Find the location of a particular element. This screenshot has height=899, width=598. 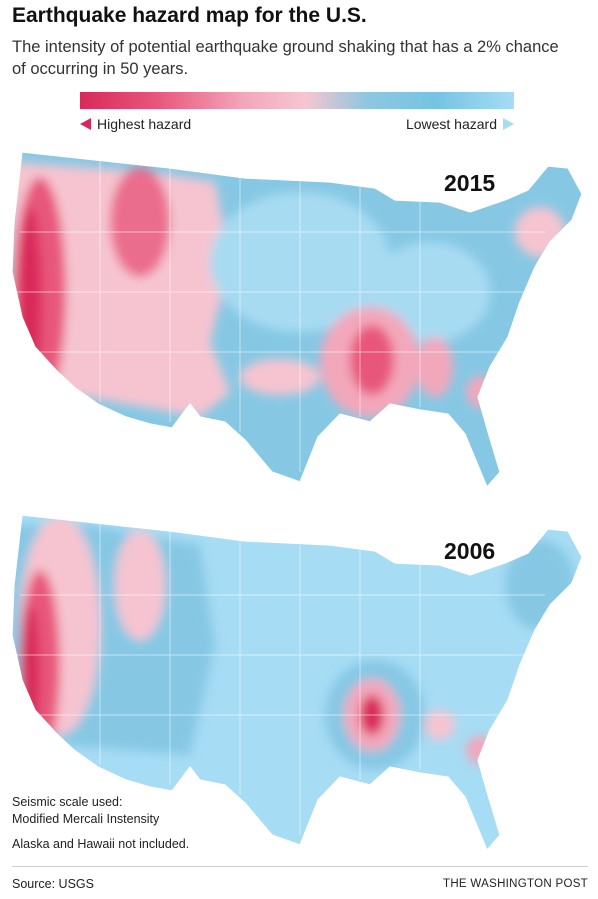

scale-name: Modified Mercali Instensity is located at coordinates (86, 819).